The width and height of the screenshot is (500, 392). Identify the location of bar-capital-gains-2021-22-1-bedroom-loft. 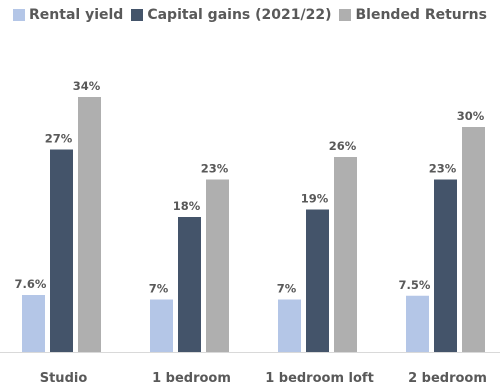
(317, 280).